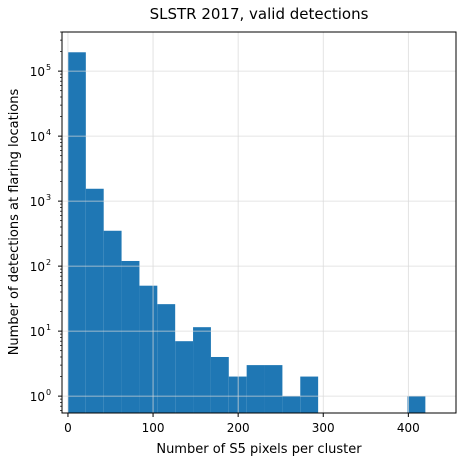  I want to click on y-tick-exponent: 5, so click(48, 67).